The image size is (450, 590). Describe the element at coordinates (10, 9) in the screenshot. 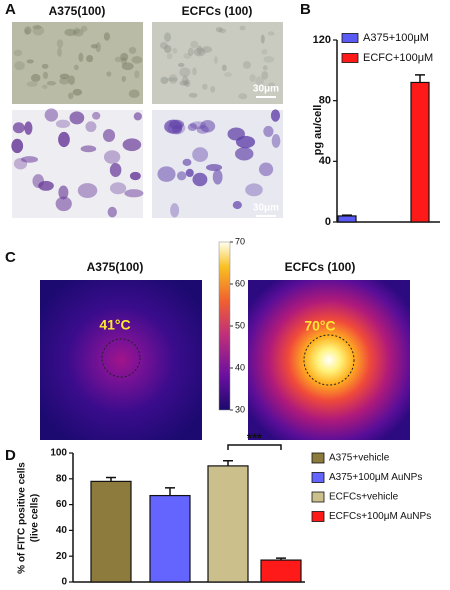

I see `panel-label: A` at that location.